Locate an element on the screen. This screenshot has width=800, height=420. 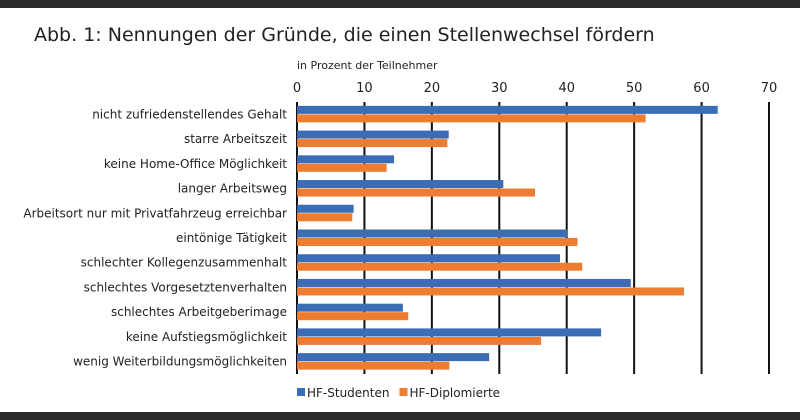
x-tick-label: 60 is located at coordinates (701, 88).